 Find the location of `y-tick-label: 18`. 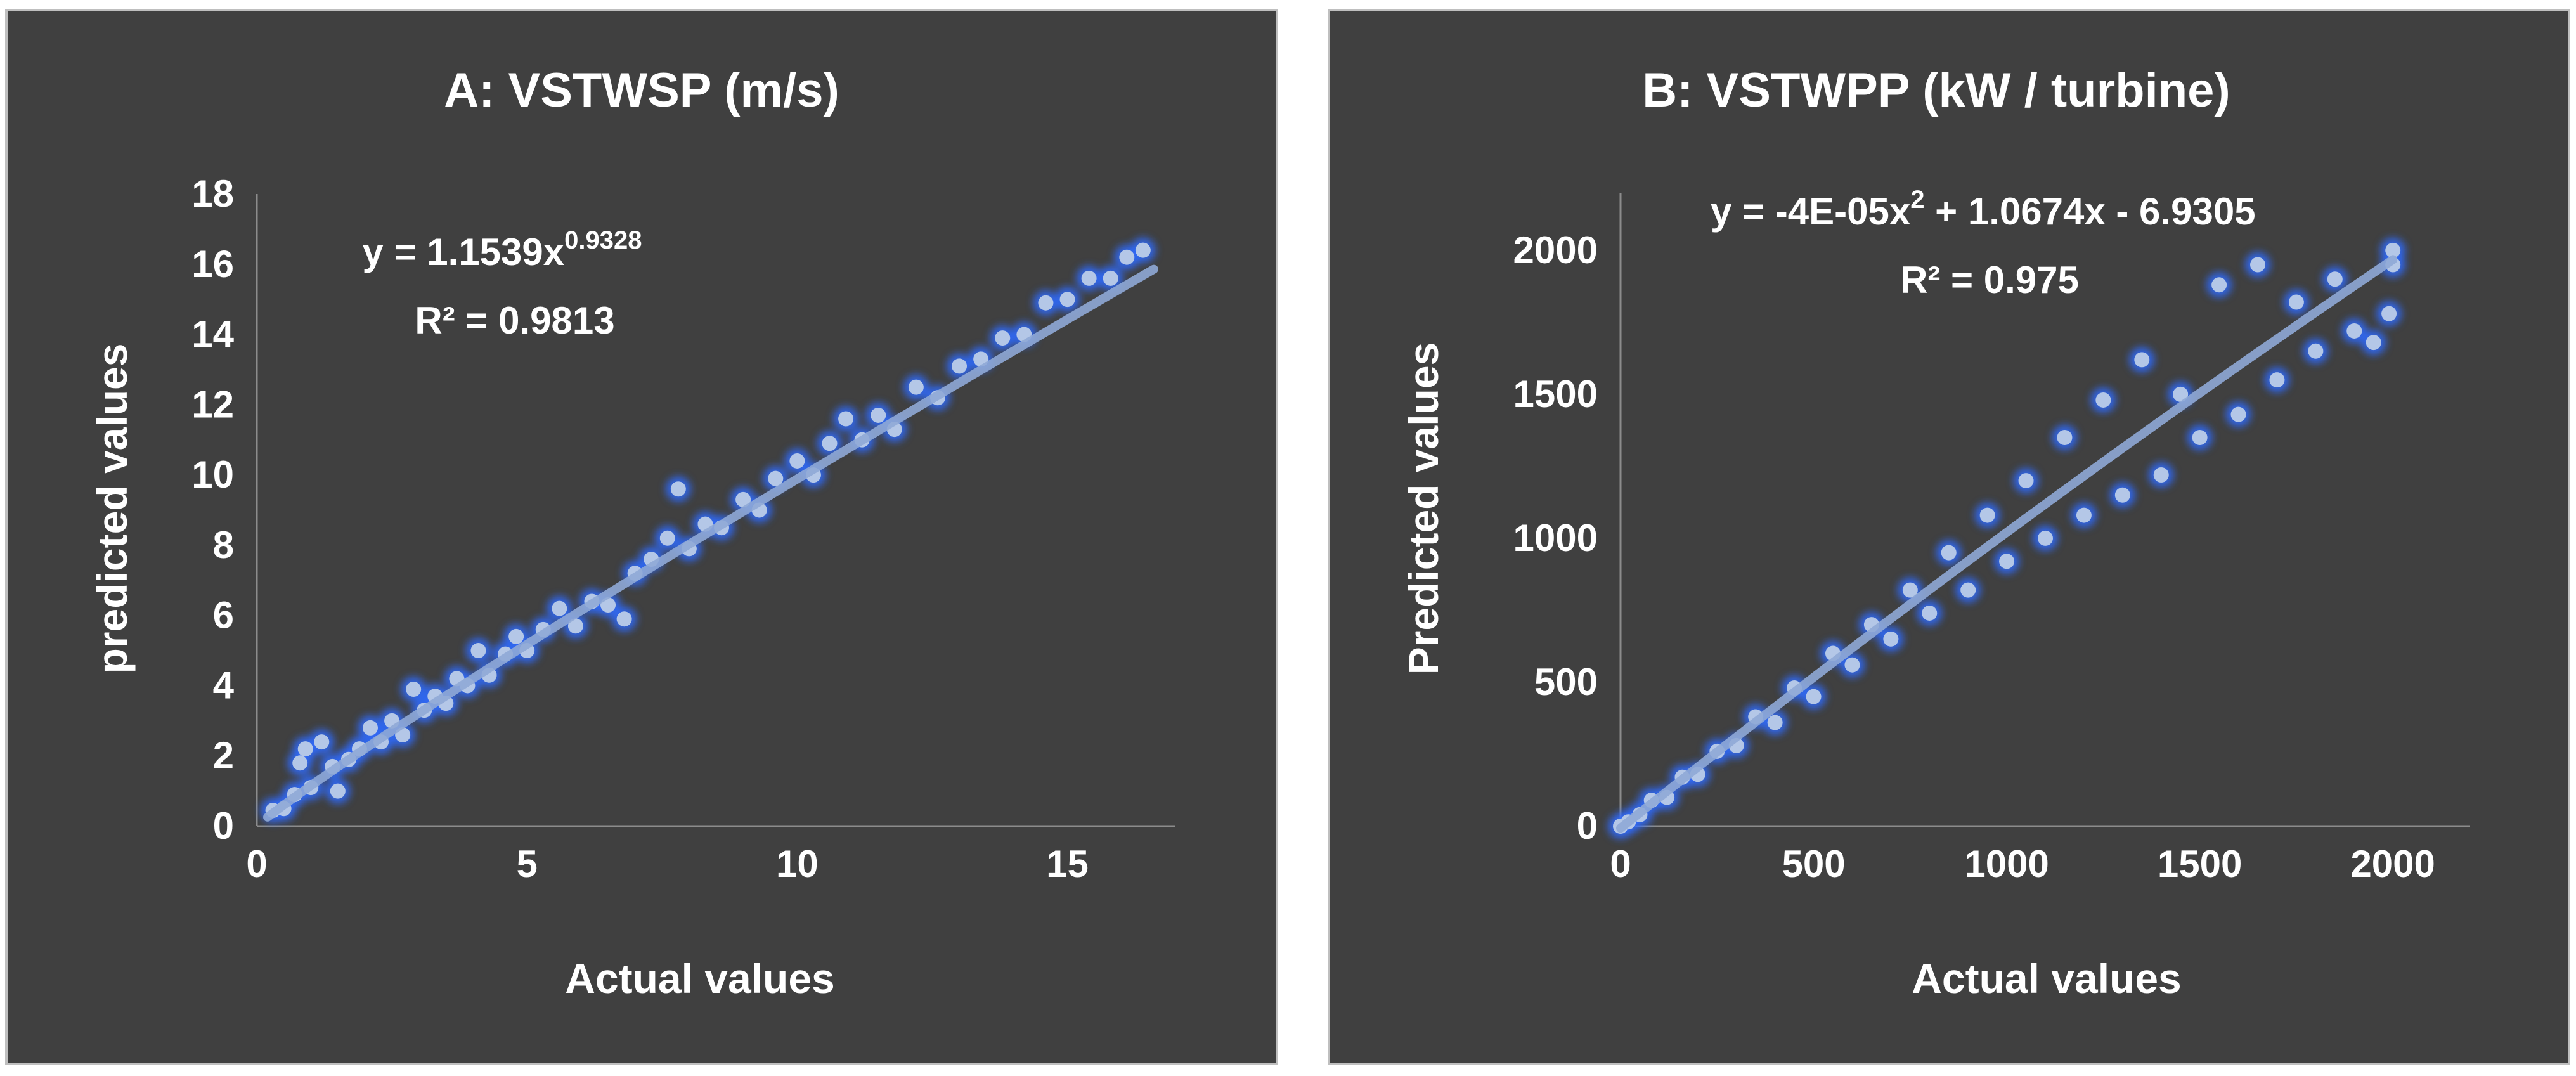

y-tick-label: 18 is located at coordinates (212, 193).